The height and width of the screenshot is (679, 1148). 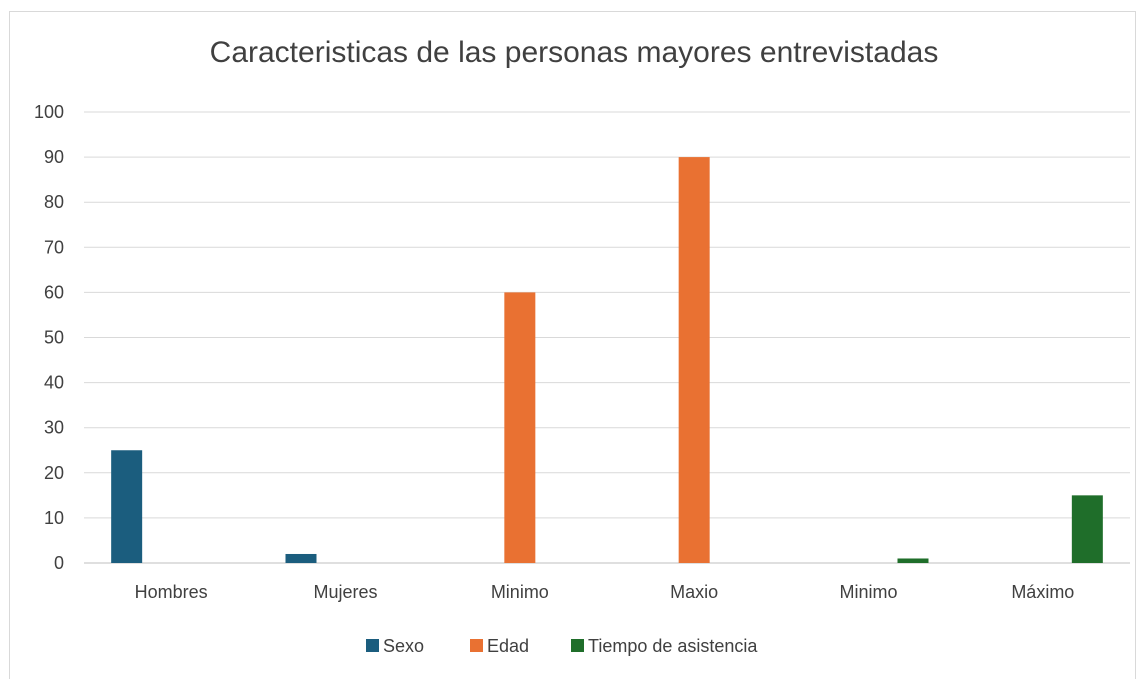 What do you see at coordinates (562, 646) in the screenshot?
I see `legend: Sexo Edad Tiempo de asistencia` at bounding box center [562, 646].